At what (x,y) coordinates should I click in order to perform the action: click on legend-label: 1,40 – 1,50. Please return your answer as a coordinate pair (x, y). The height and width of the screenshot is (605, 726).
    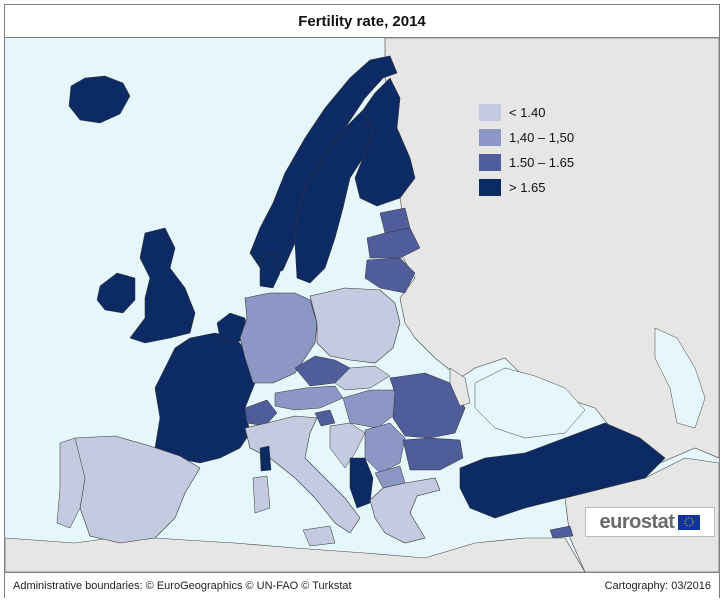
    Looking at the image, I should click on (542, 137).